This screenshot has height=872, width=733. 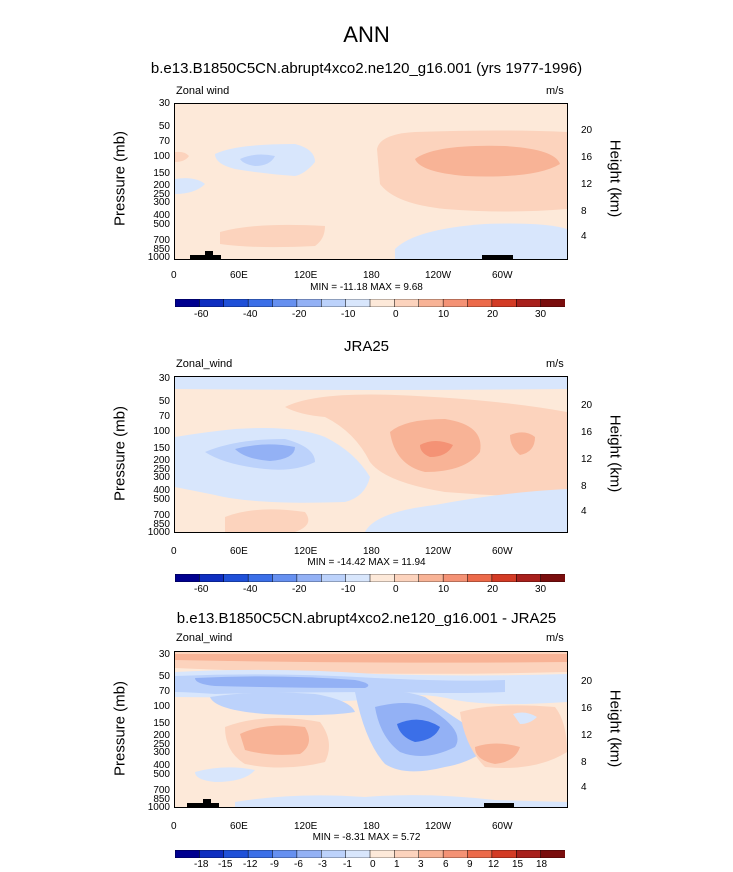 What do you see at coordinates (348, 314) in the screenshot?
I see `panel-1-cb-label-n10: -10` at bounding box center [348, 314].